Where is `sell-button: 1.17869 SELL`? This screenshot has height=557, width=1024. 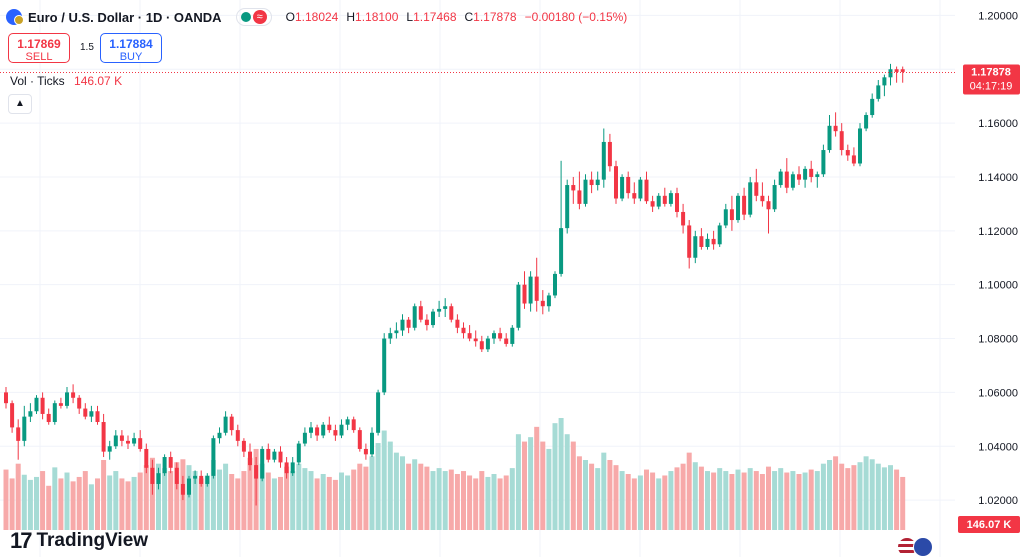 sell-button: 1.17869 SELL is located at coordinates (39, 48).